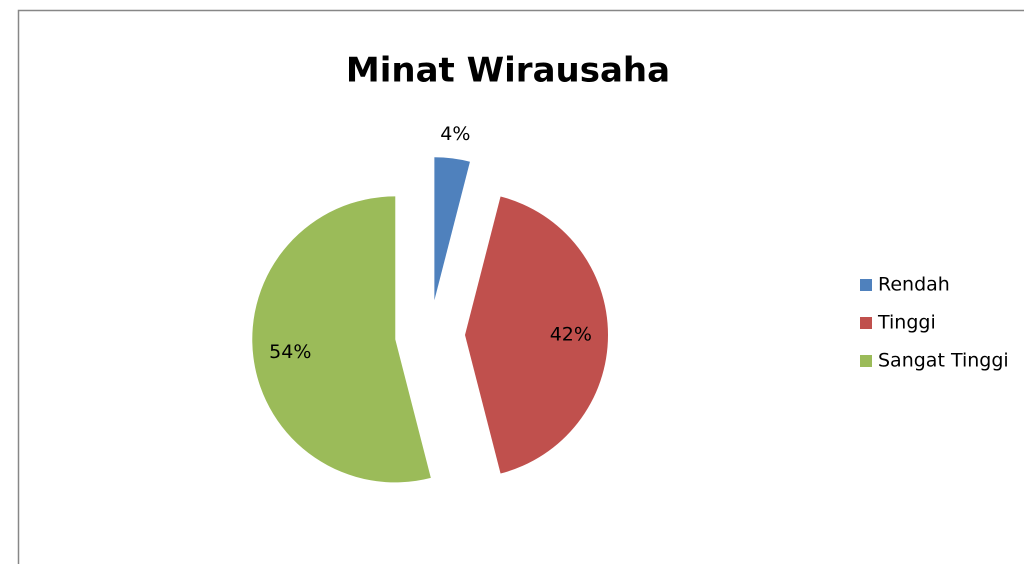  What do you see at coordinates (943, 361) in the screenshot?
I see `legend-label: Sangat Tinggi` at bounding box center [943, 361].